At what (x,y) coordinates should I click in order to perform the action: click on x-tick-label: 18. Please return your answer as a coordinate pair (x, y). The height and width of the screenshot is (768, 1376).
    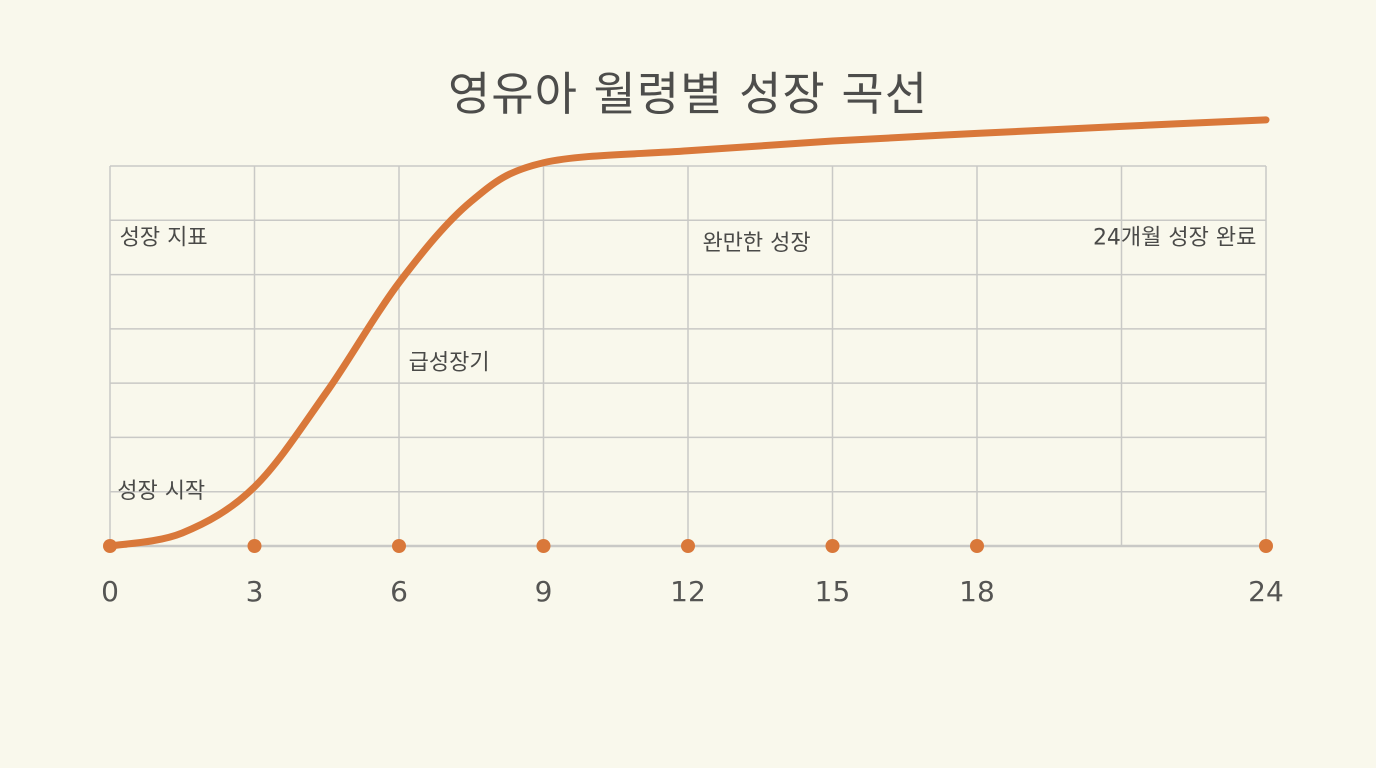
    Looking at the image, I should click on (977, 591).